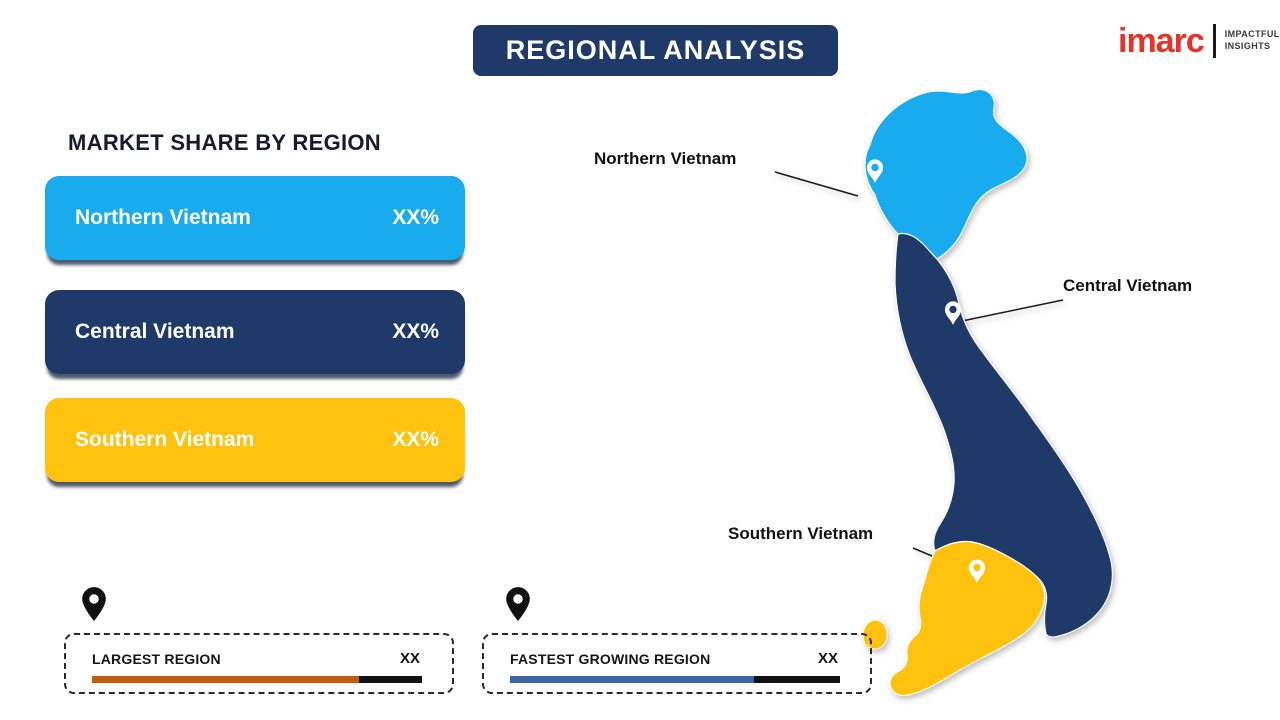  I want to click on largest-region-box: LARGEST REGION XX, so click(259, 663).